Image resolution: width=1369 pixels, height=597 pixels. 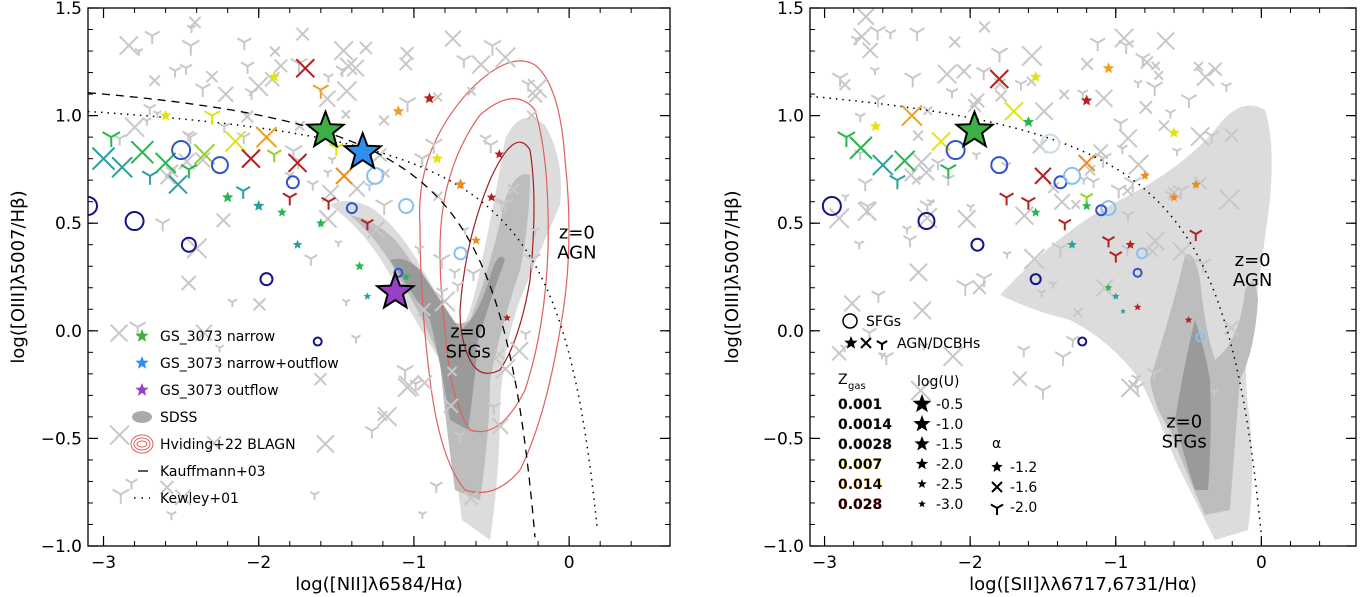 What do you see at coordinates (1184, 442) in the screenshot?
I see `region-label: SFGs` at bounding box center [1184, 442].